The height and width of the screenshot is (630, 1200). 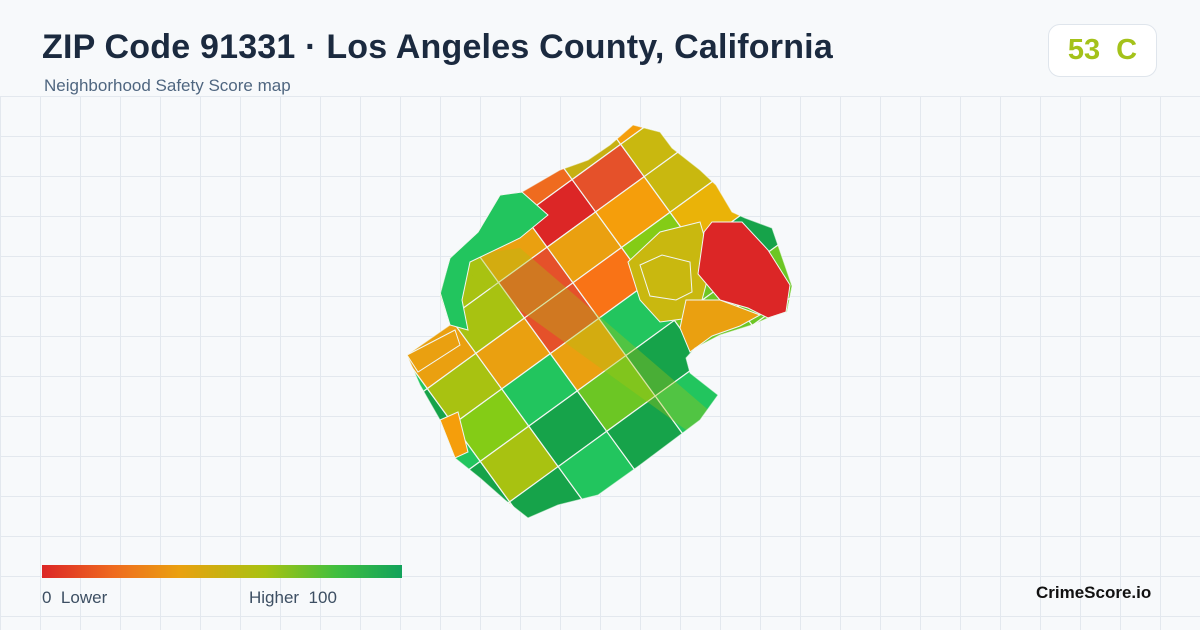 I want to click on score-value: 53, so click(x=1084, y=50).